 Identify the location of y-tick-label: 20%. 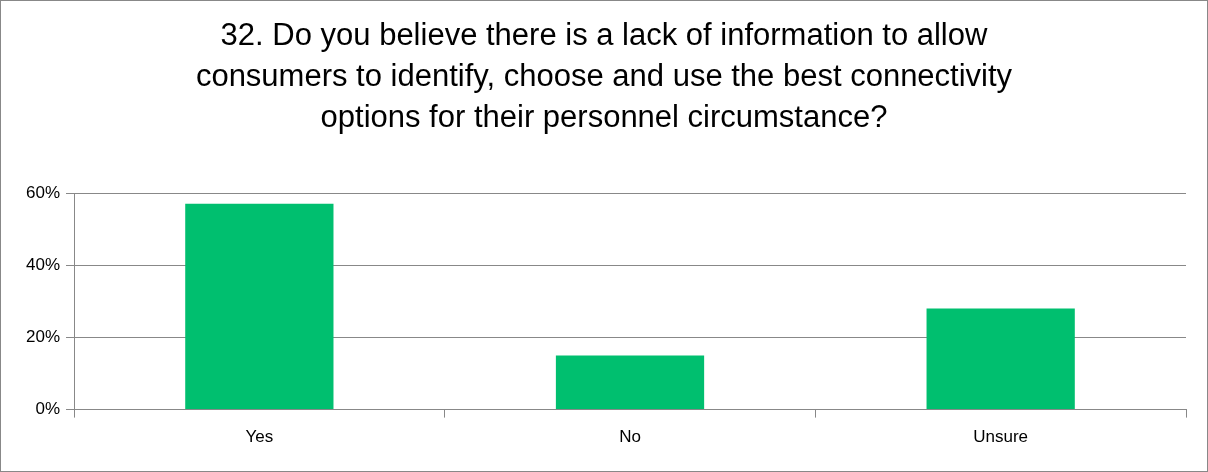
(43, 337).